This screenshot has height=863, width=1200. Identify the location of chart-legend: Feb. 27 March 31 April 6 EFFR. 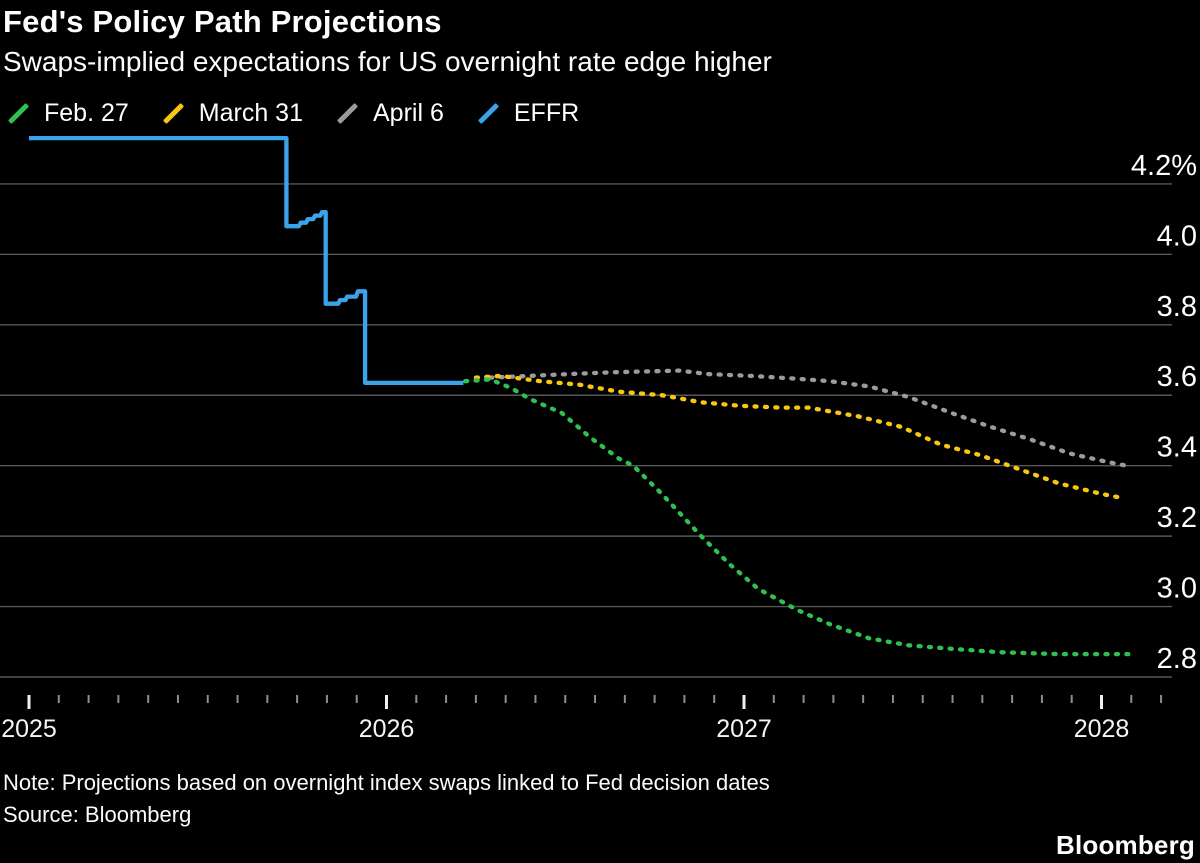
(292, 113).